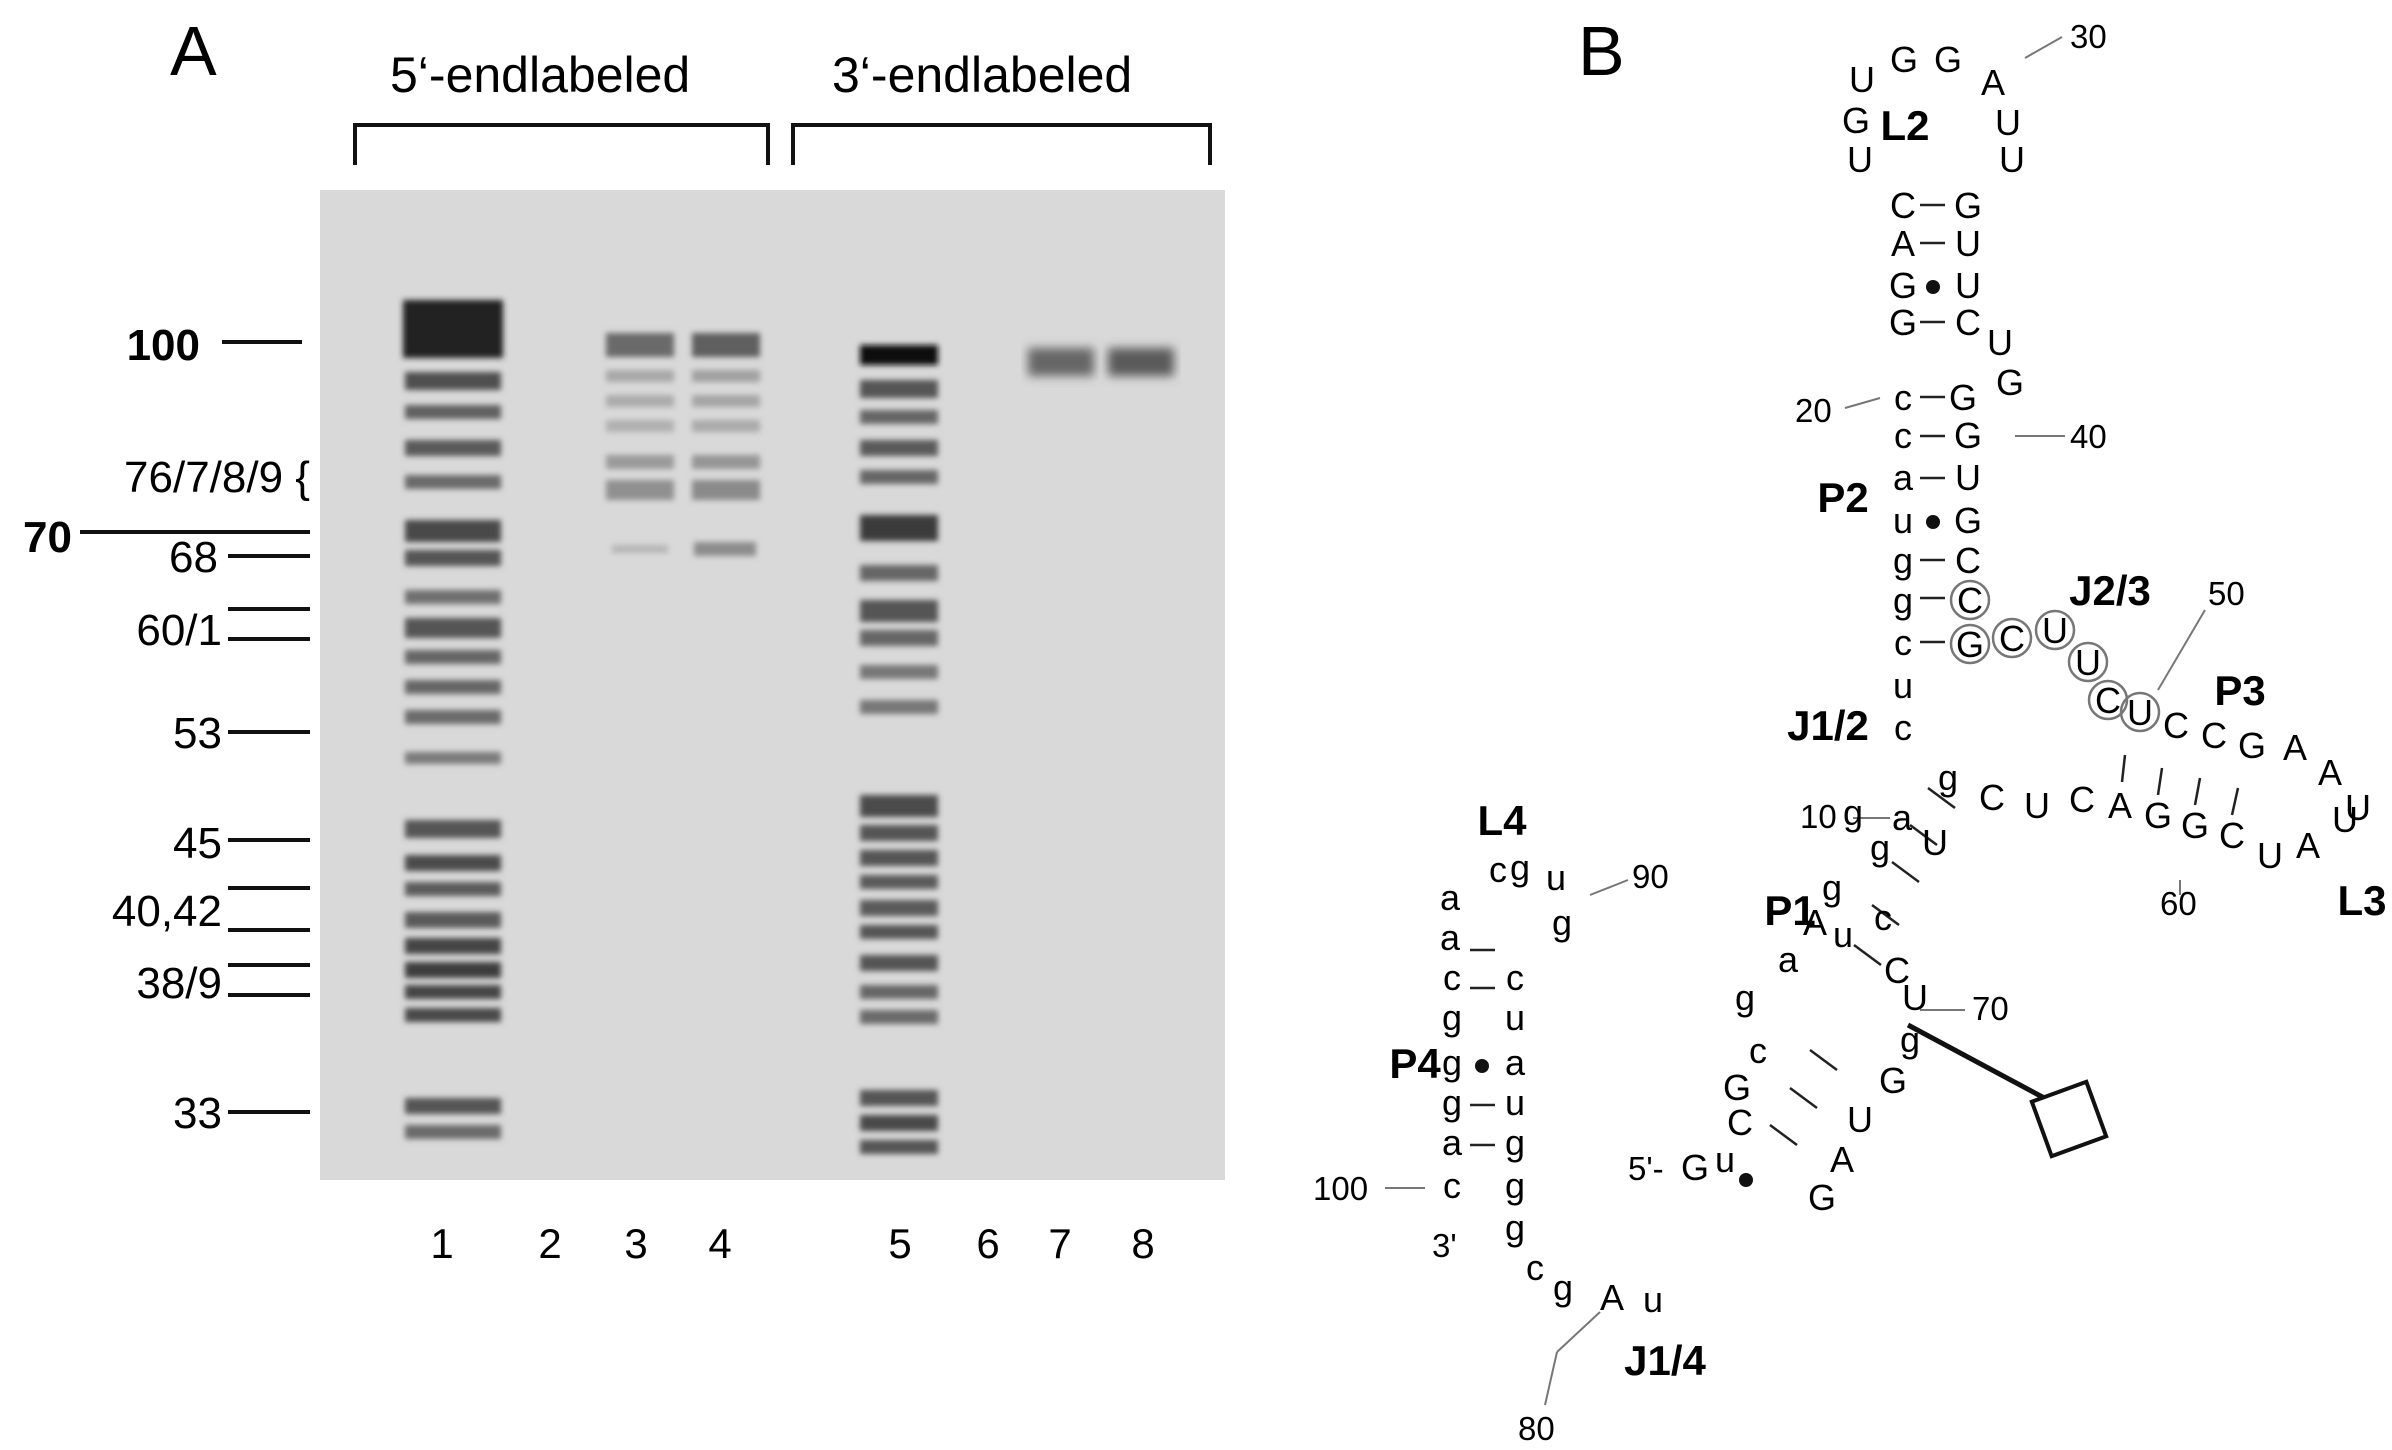 The width and height of the screenshot is (2392, 1450). What do you see at coordinates (1828, 725) in the screenshot?
I see `region-label-j1-2: J1/2` at bounding box center [1828, 725].